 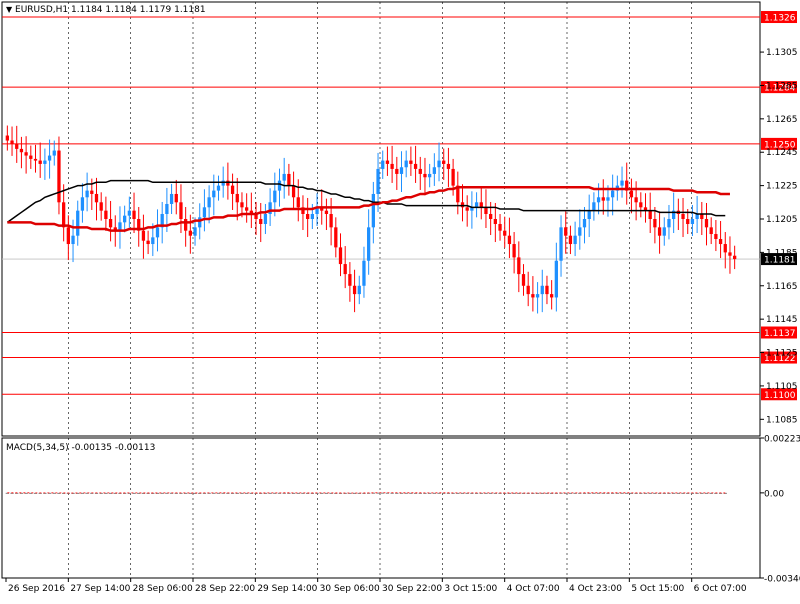 I want to click on price-axis-label: 1.1105, so click(x=782, y=387).